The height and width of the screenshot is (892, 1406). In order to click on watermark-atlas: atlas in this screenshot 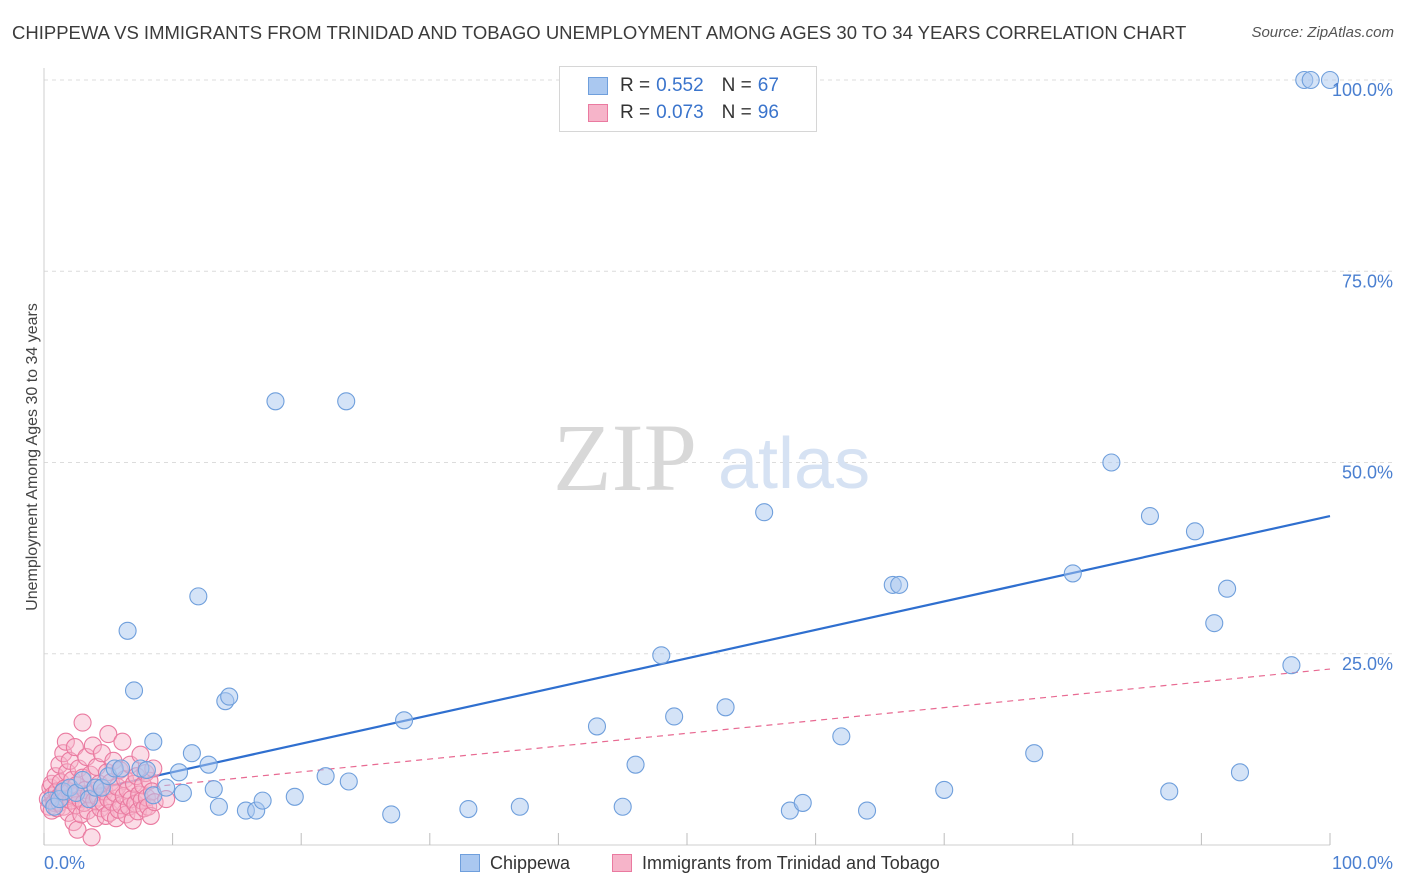, I will do `click(794, 464)`.